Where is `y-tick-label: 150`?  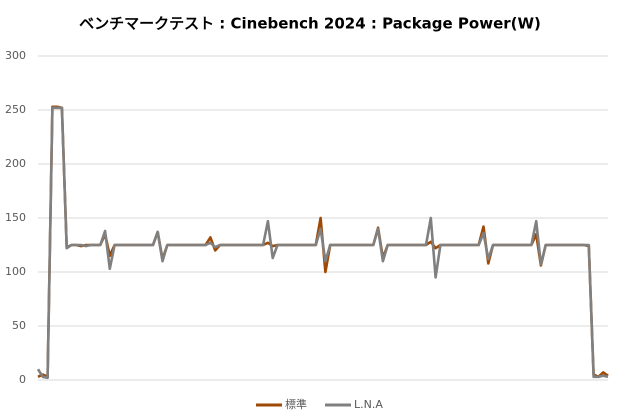 y-tick-label: 150 is located at coordinates (15, 217).